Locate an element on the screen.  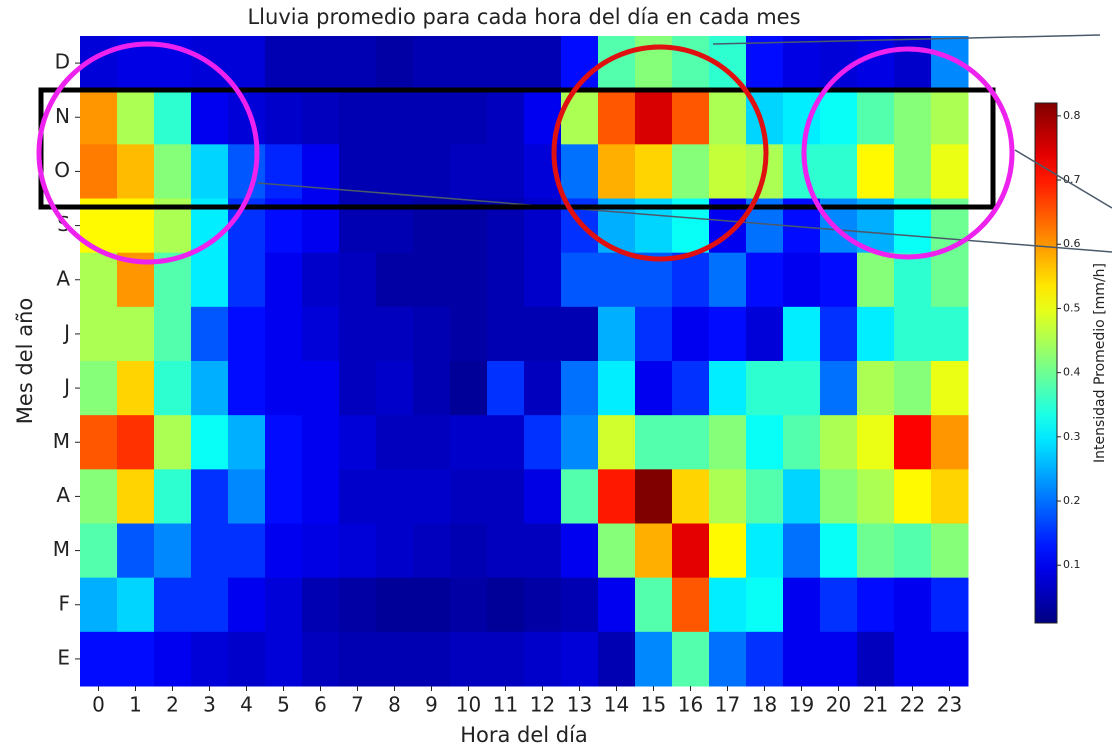
x-tick-label: 11 is located at coordinates (505, 705).